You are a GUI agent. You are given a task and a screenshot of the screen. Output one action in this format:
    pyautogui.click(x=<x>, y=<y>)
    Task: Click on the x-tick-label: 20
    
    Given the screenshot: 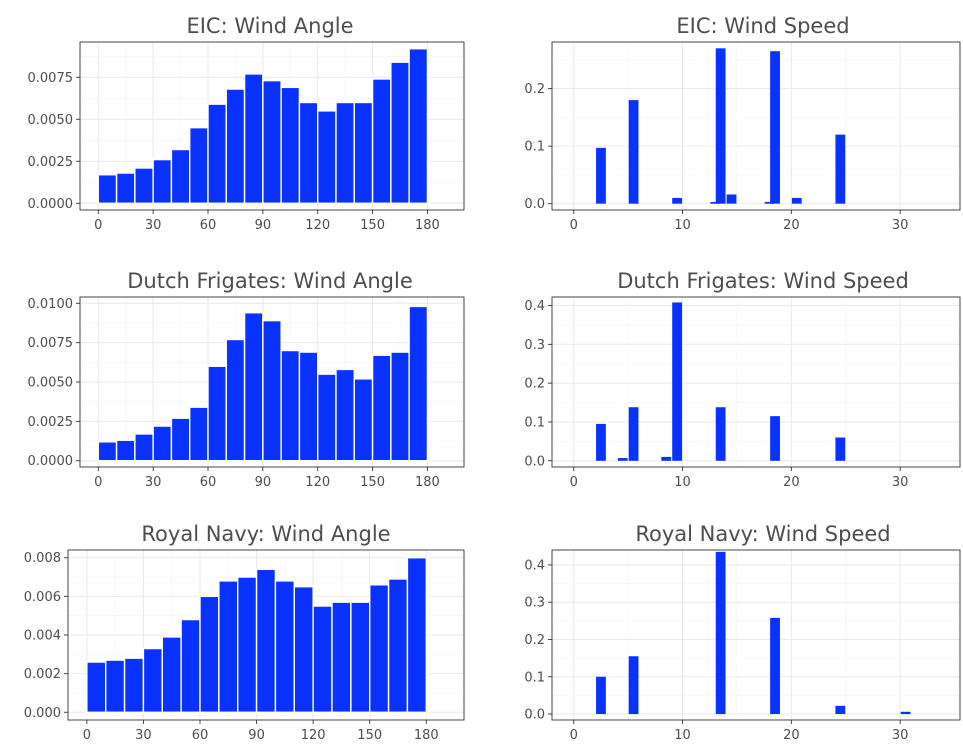 What is the action you would take?
    pyautogui.click(x=791, y=225)
    